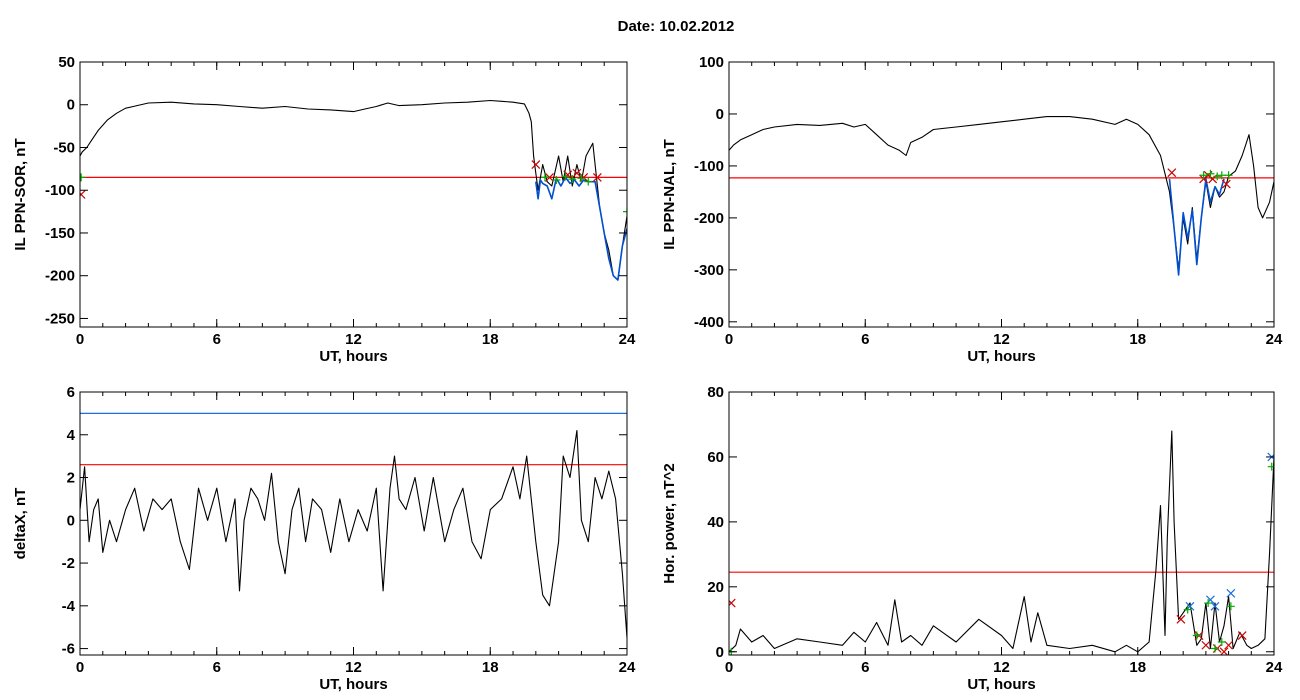  I want to click on y-tick-label: 20, so click(715, 587).